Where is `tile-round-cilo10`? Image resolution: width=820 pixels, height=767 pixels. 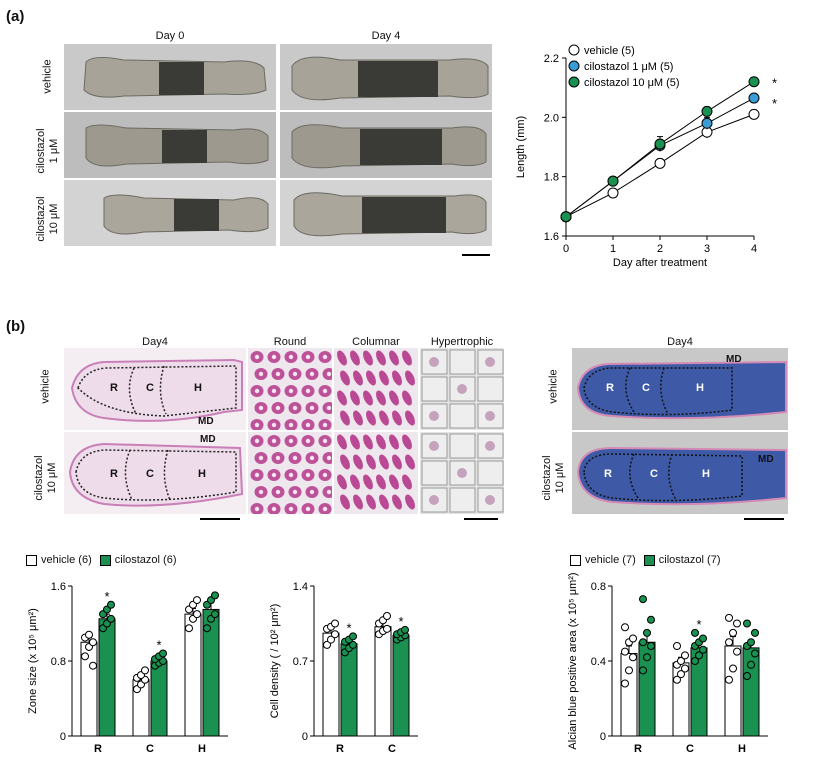
tile-round-cilo10 is located at coordinates (290, 473).